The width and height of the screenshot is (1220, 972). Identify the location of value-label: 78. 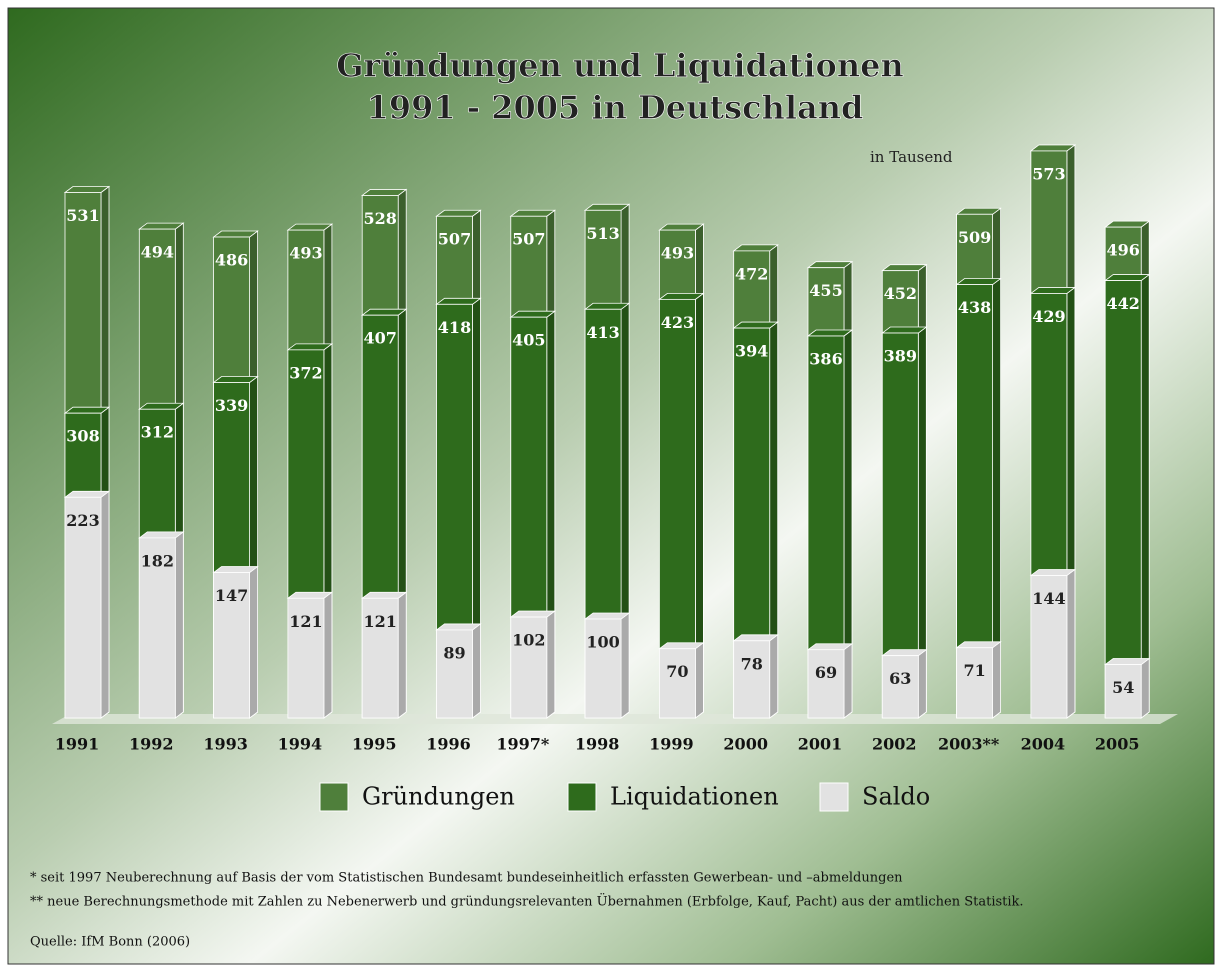
(752, 663).